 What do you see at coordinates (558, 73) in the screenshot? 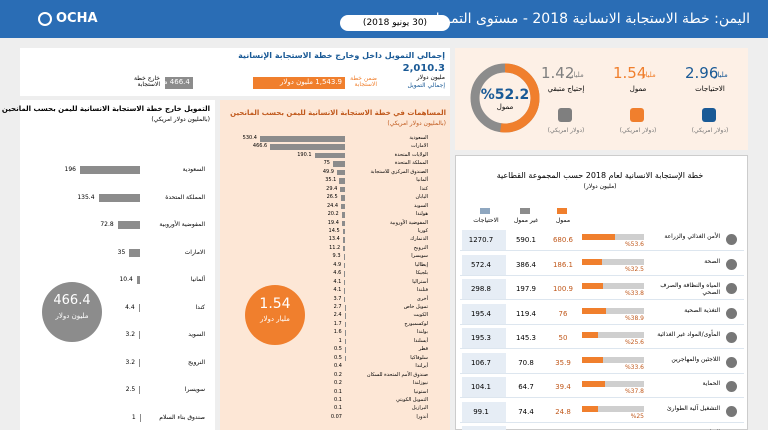
I see `stat-value: 1.42` at bounding box center [558, 73].